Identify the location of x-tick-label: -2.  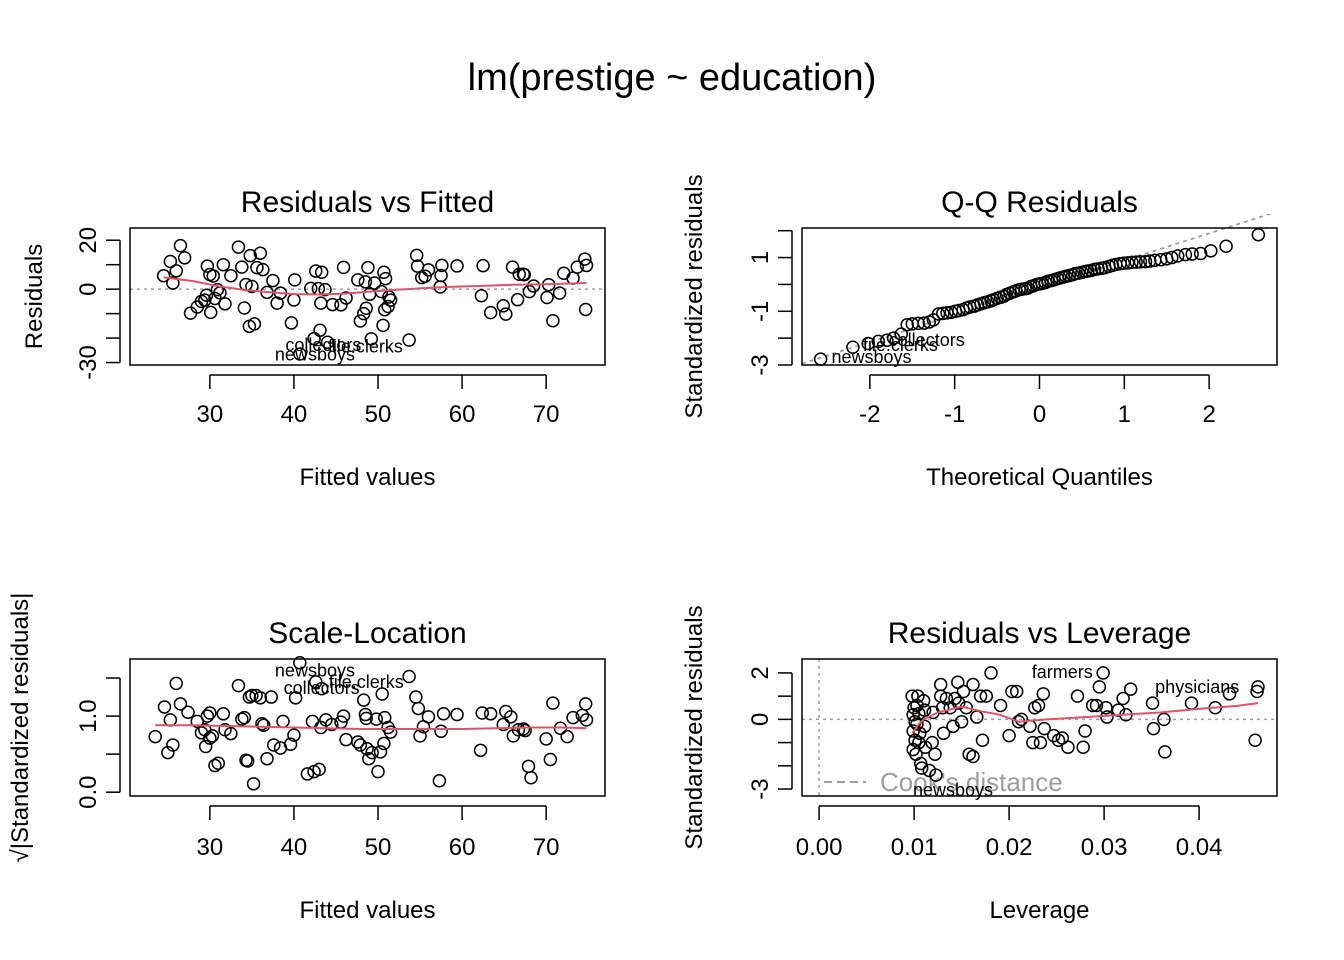
(869, 414).